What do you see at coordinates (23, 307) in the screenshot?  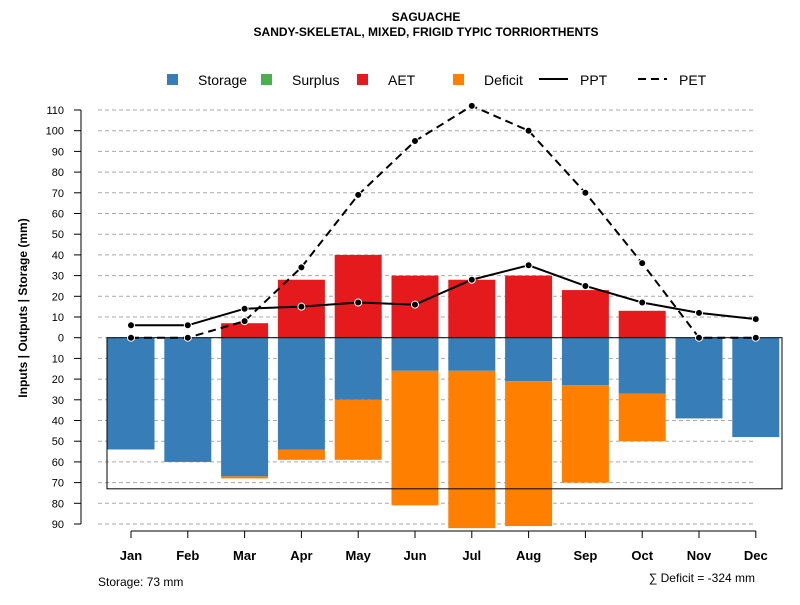 I see `y-axis-label: Inputs | Outputs | Storage (mm)` at bounding box center [23, 307].